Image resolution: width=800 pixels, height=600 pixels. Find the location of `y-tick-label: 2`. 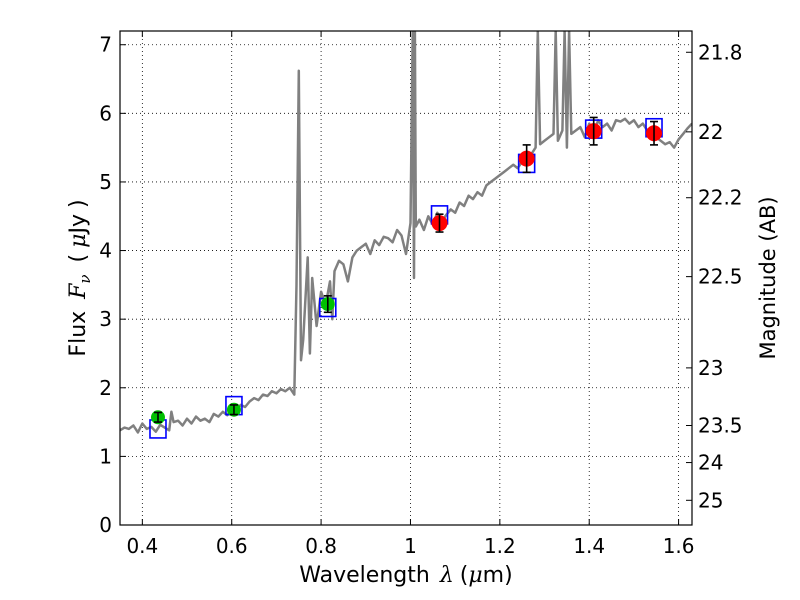

y-tick-label: 2 is located at coordinates (105, 388).